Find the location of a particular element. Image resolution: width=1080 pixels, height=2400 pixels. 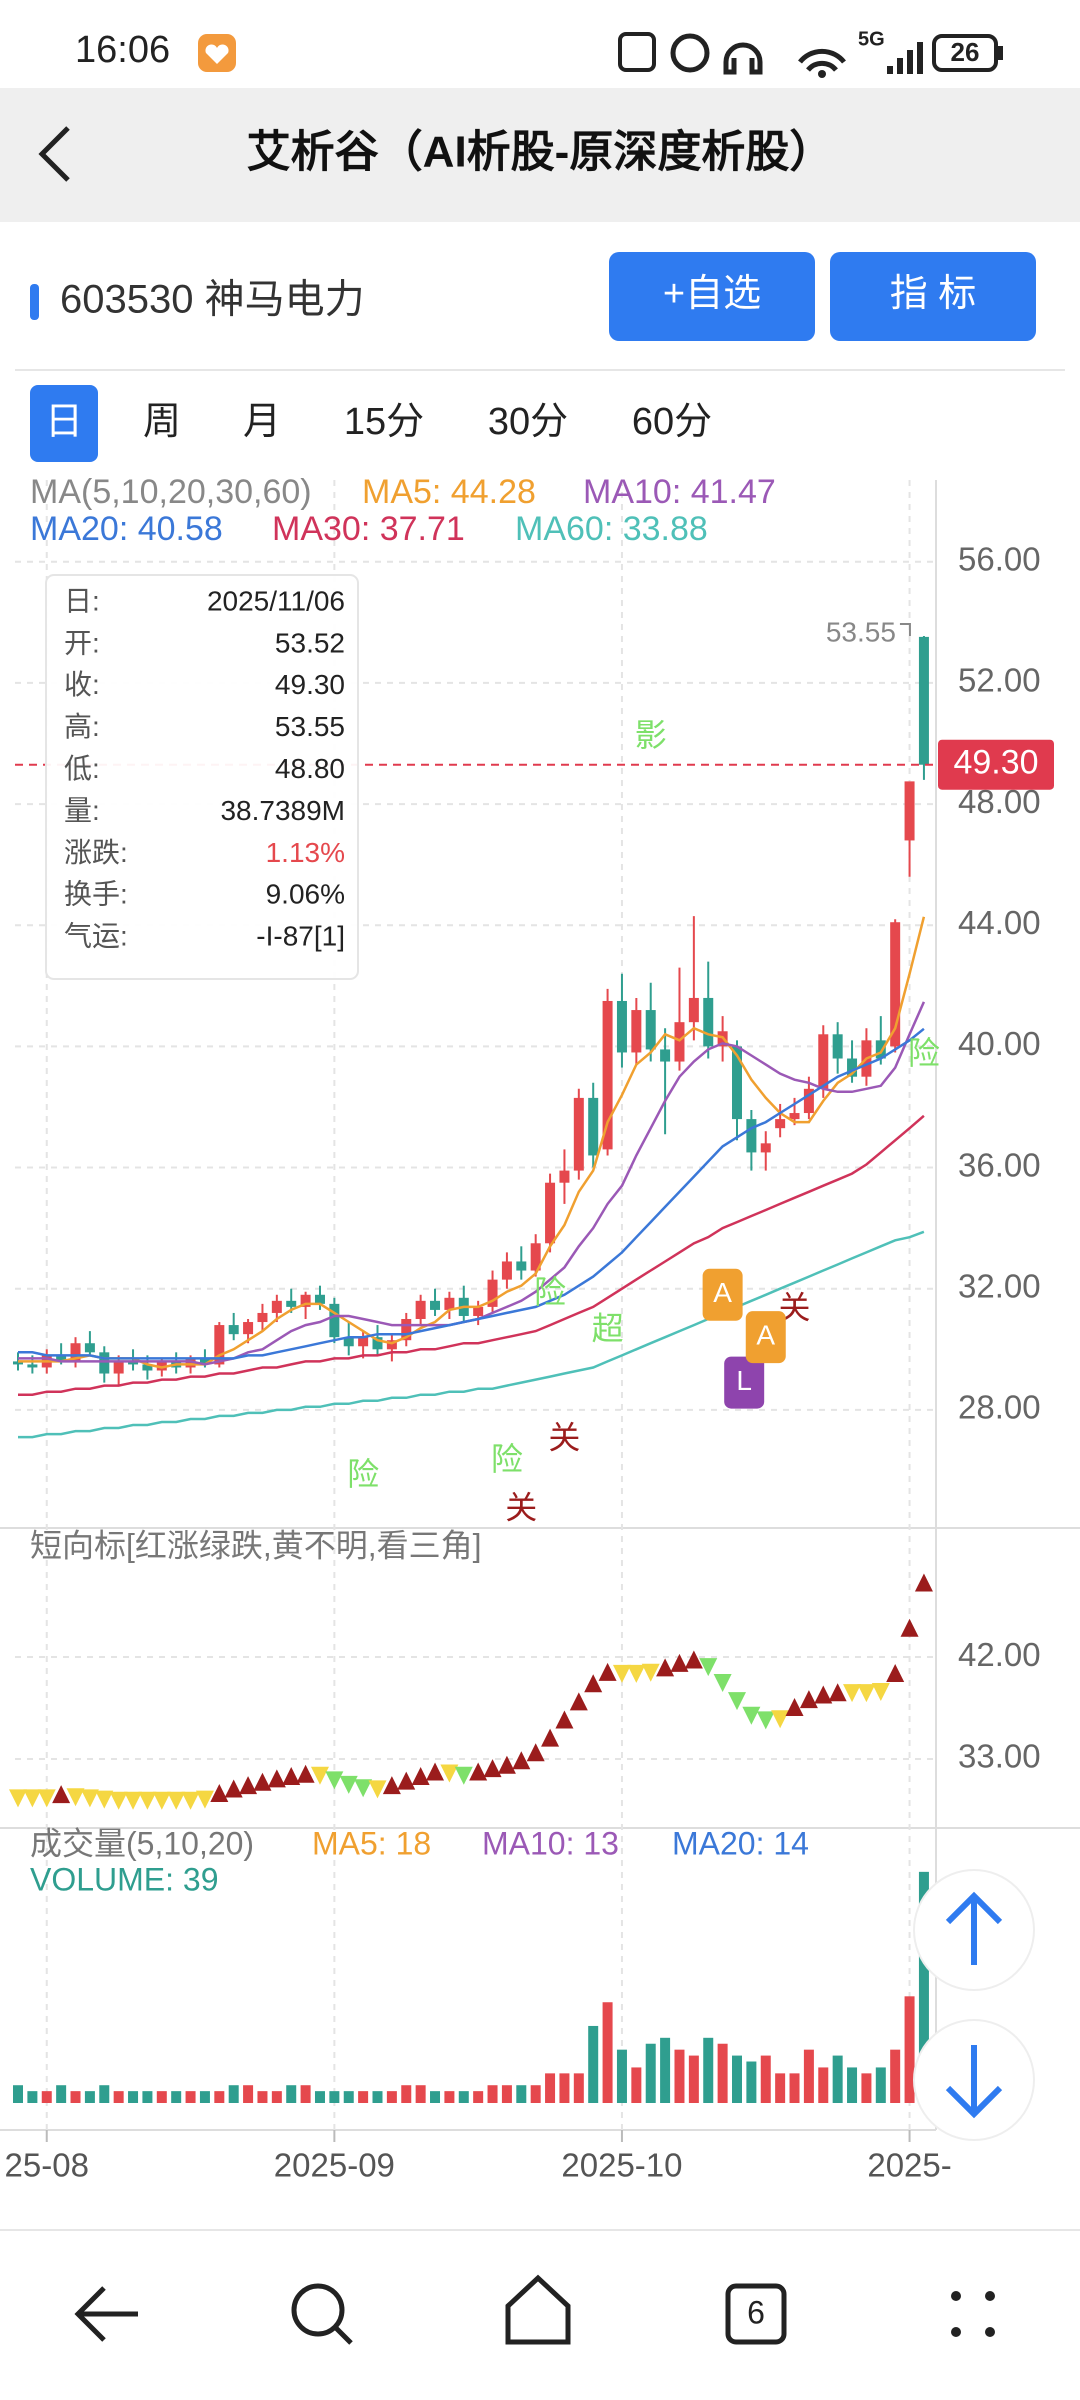

period-tab: 月 is located at coordinates (262, 422).